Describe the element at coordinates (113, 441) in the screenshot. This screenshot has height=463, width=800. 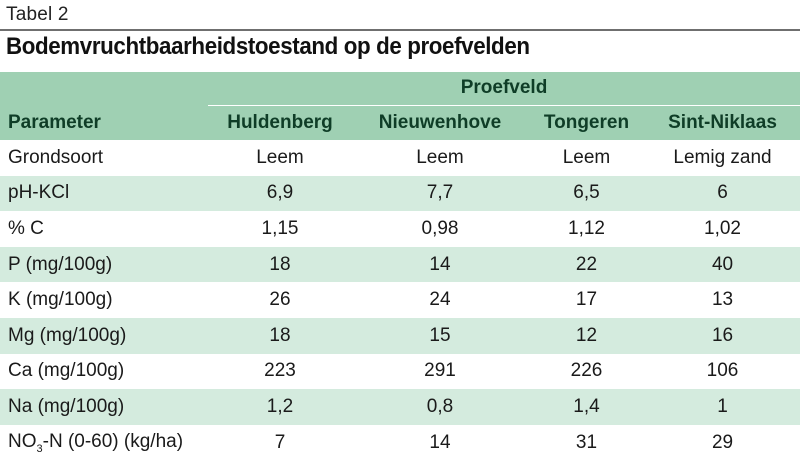
I see `row-label-suffix: -N (0-60) (kg/ha)` at that location.